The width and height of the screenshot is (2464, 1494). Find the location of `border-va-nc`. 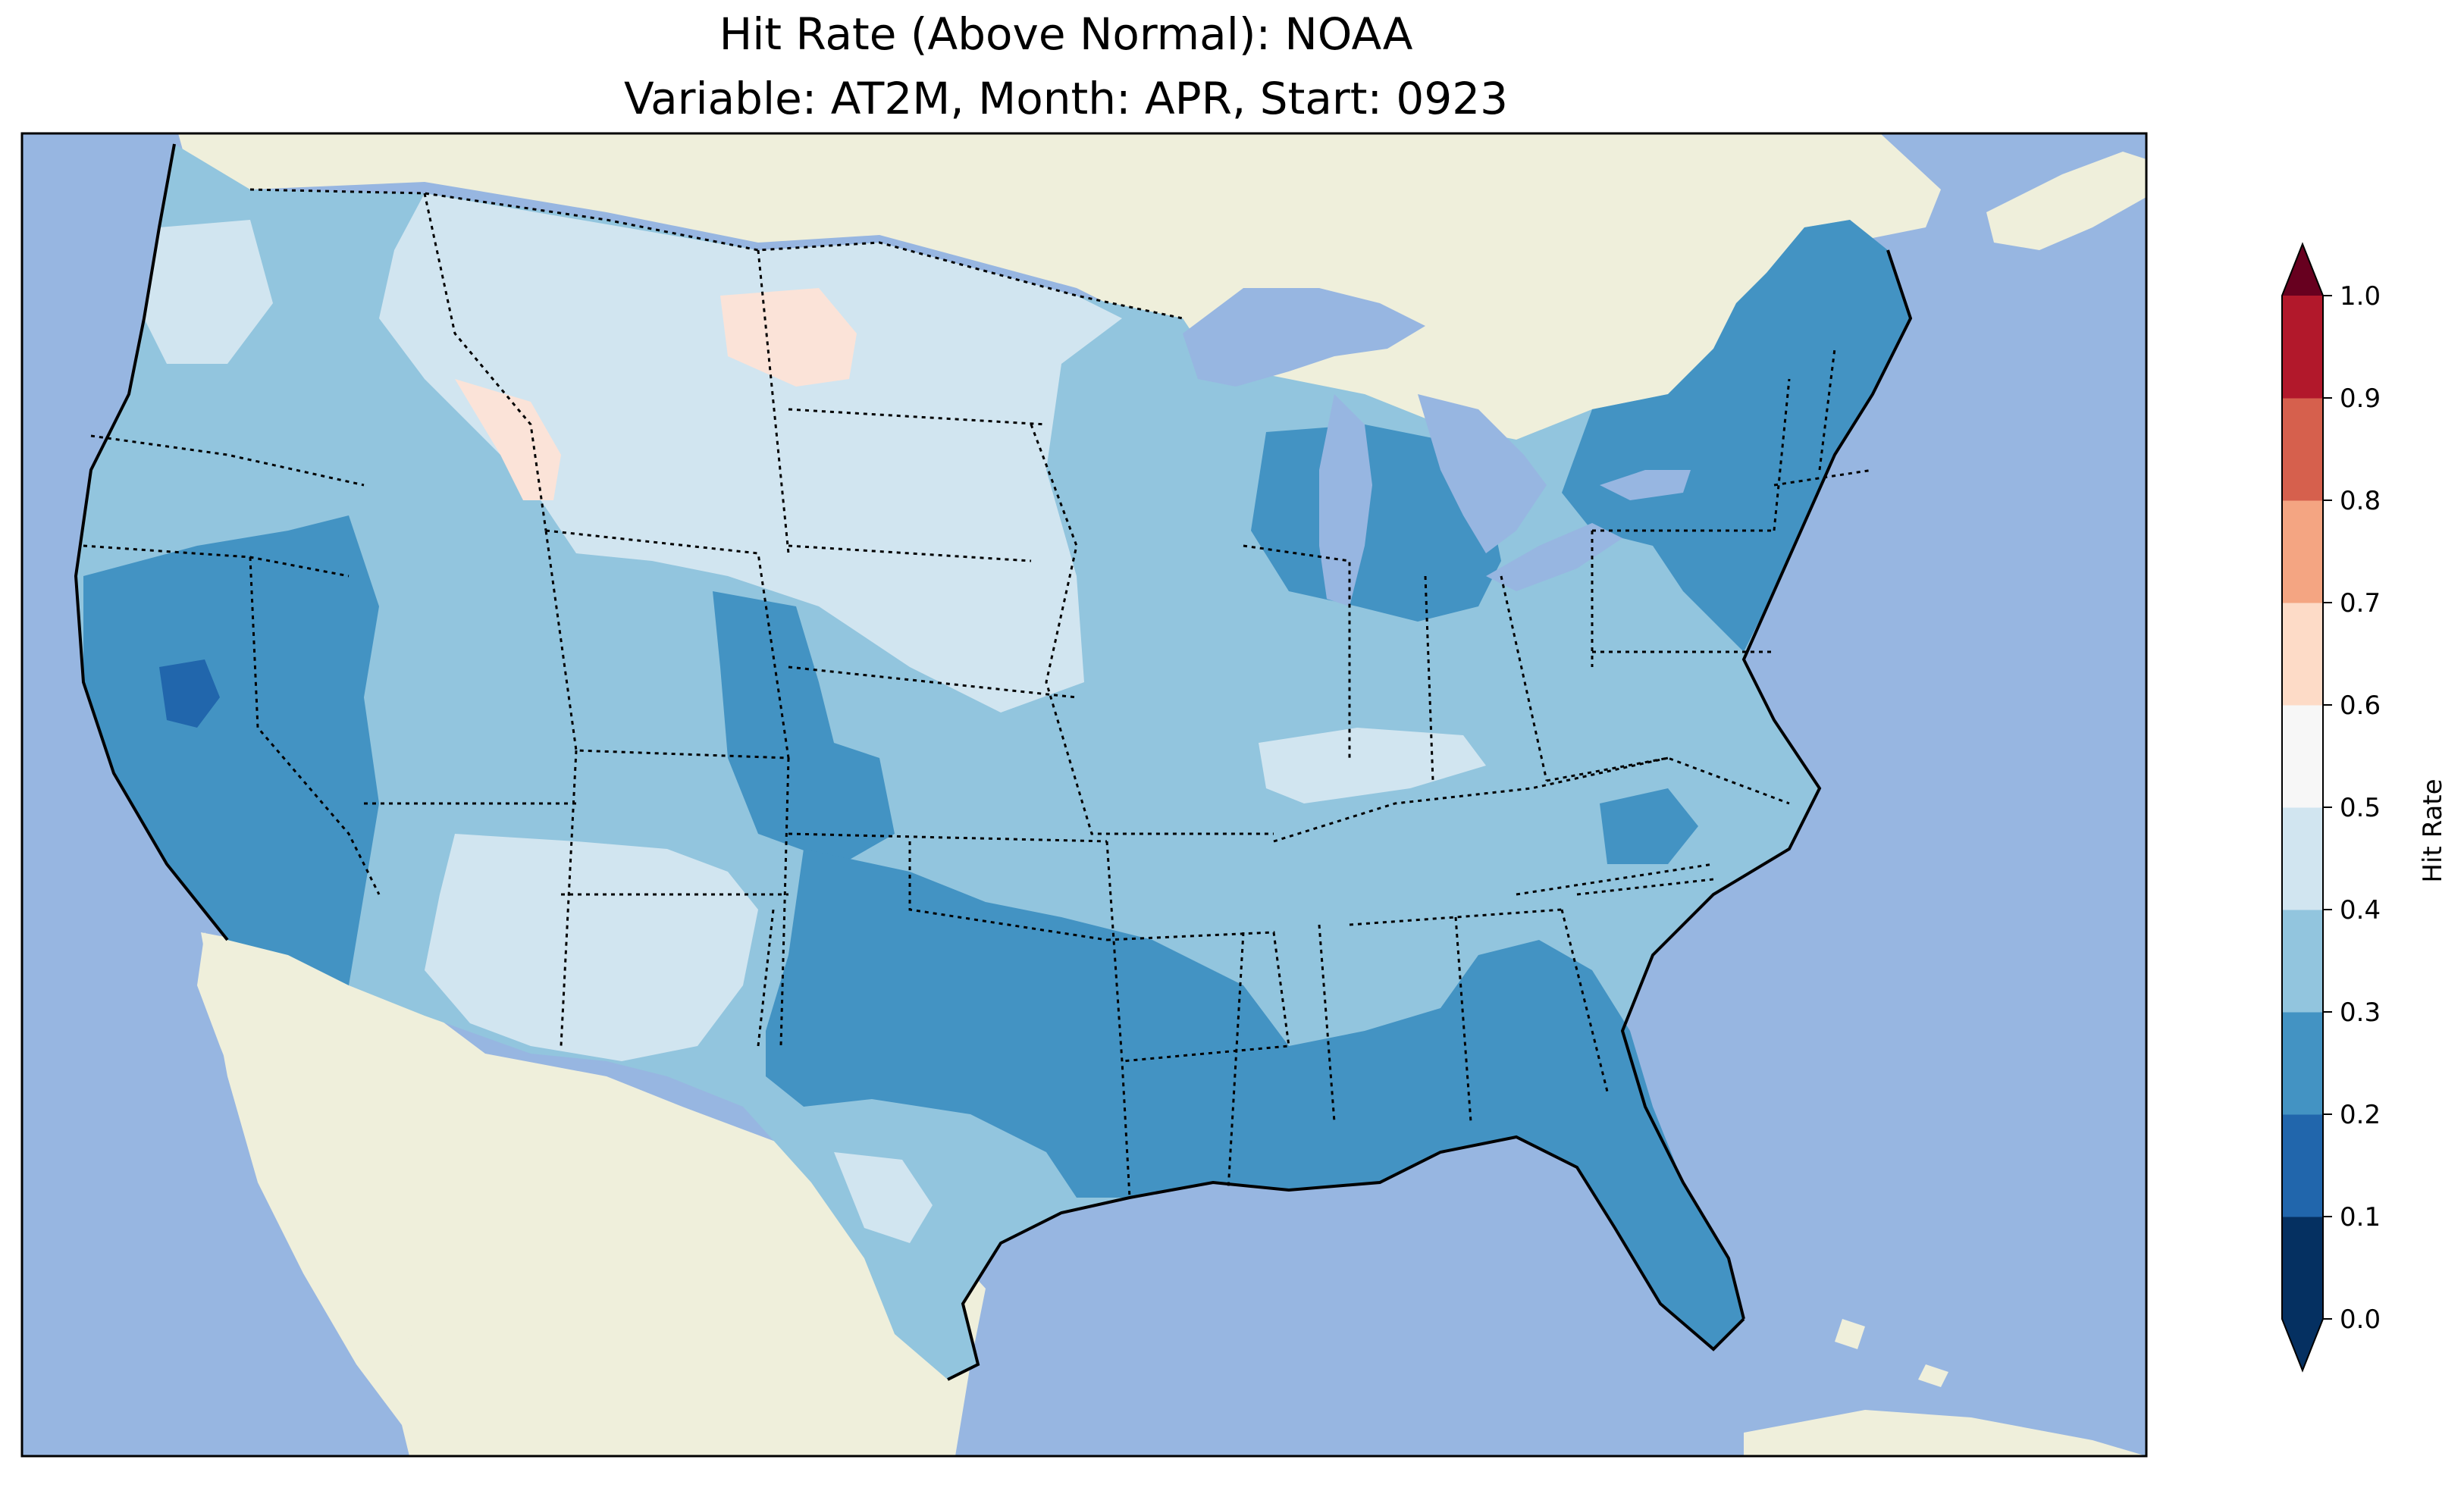

border-va-nc is located at coordinates (1653, 826).